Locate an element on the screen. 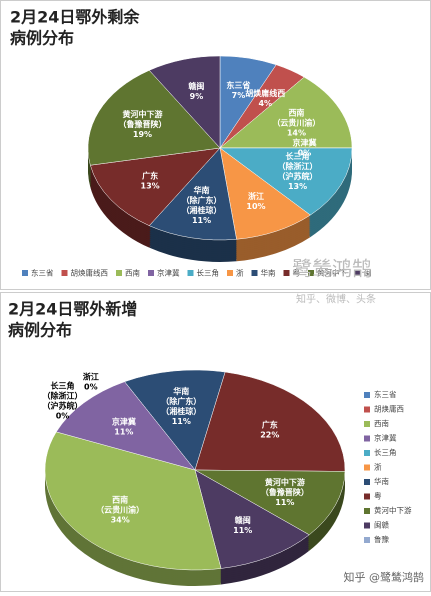 The width and height of the screenshot is (431, 596). value-label: 14% is located at coordinates (296, 132).